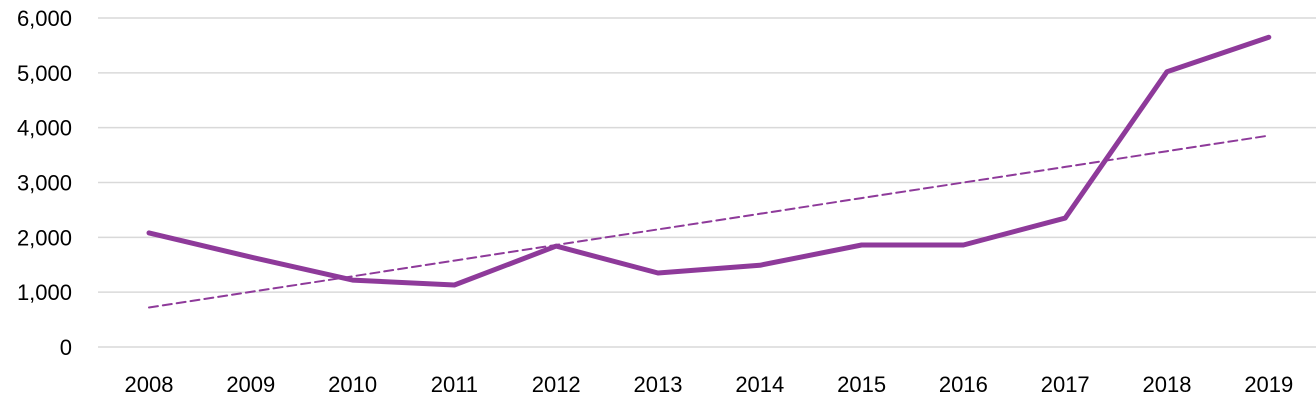 The image size is (1316, 404). Describe the element at coordinates (861, 384) in the screenshot. I see `x-tick-label: 2015` at that location.